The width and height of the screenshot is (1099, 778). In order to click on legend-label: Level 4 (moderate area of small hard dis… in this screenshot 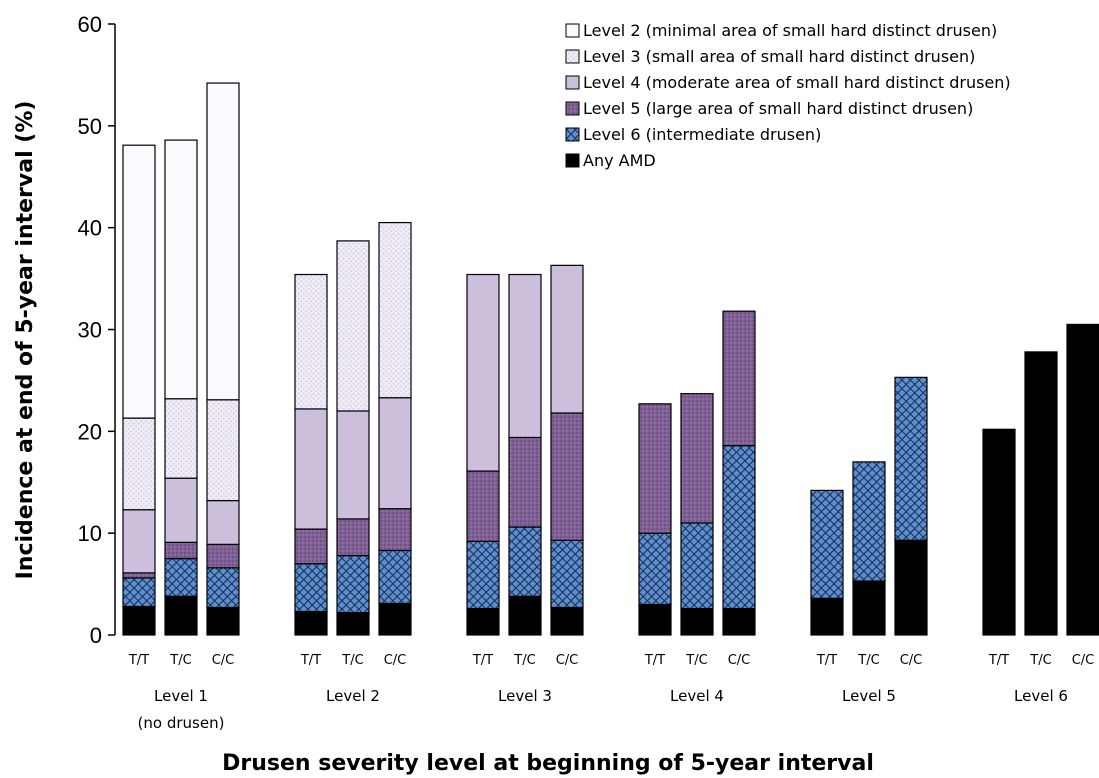, I will do `click(797, 82)`.